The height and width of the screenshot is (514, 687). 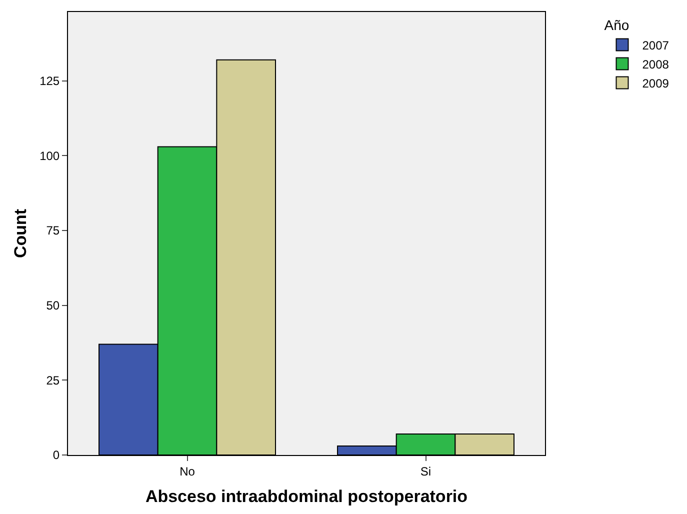 I want to click on x-tick-label: No, so click(x=188, y=471).